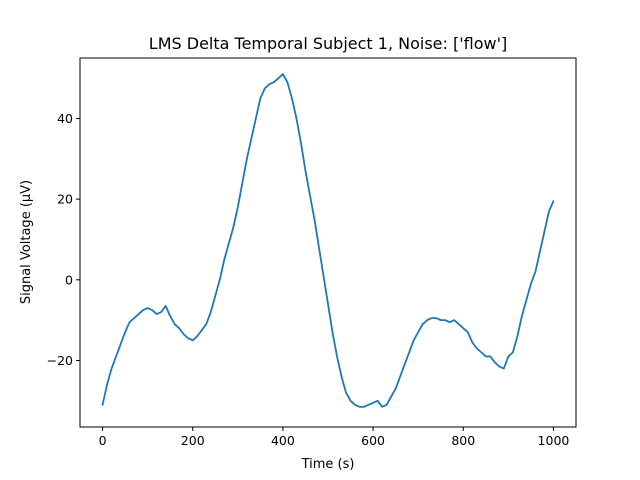  Describe the element at coordinates (463, 440) in the screenshot. I see `x-tick-label: 800` at that location.